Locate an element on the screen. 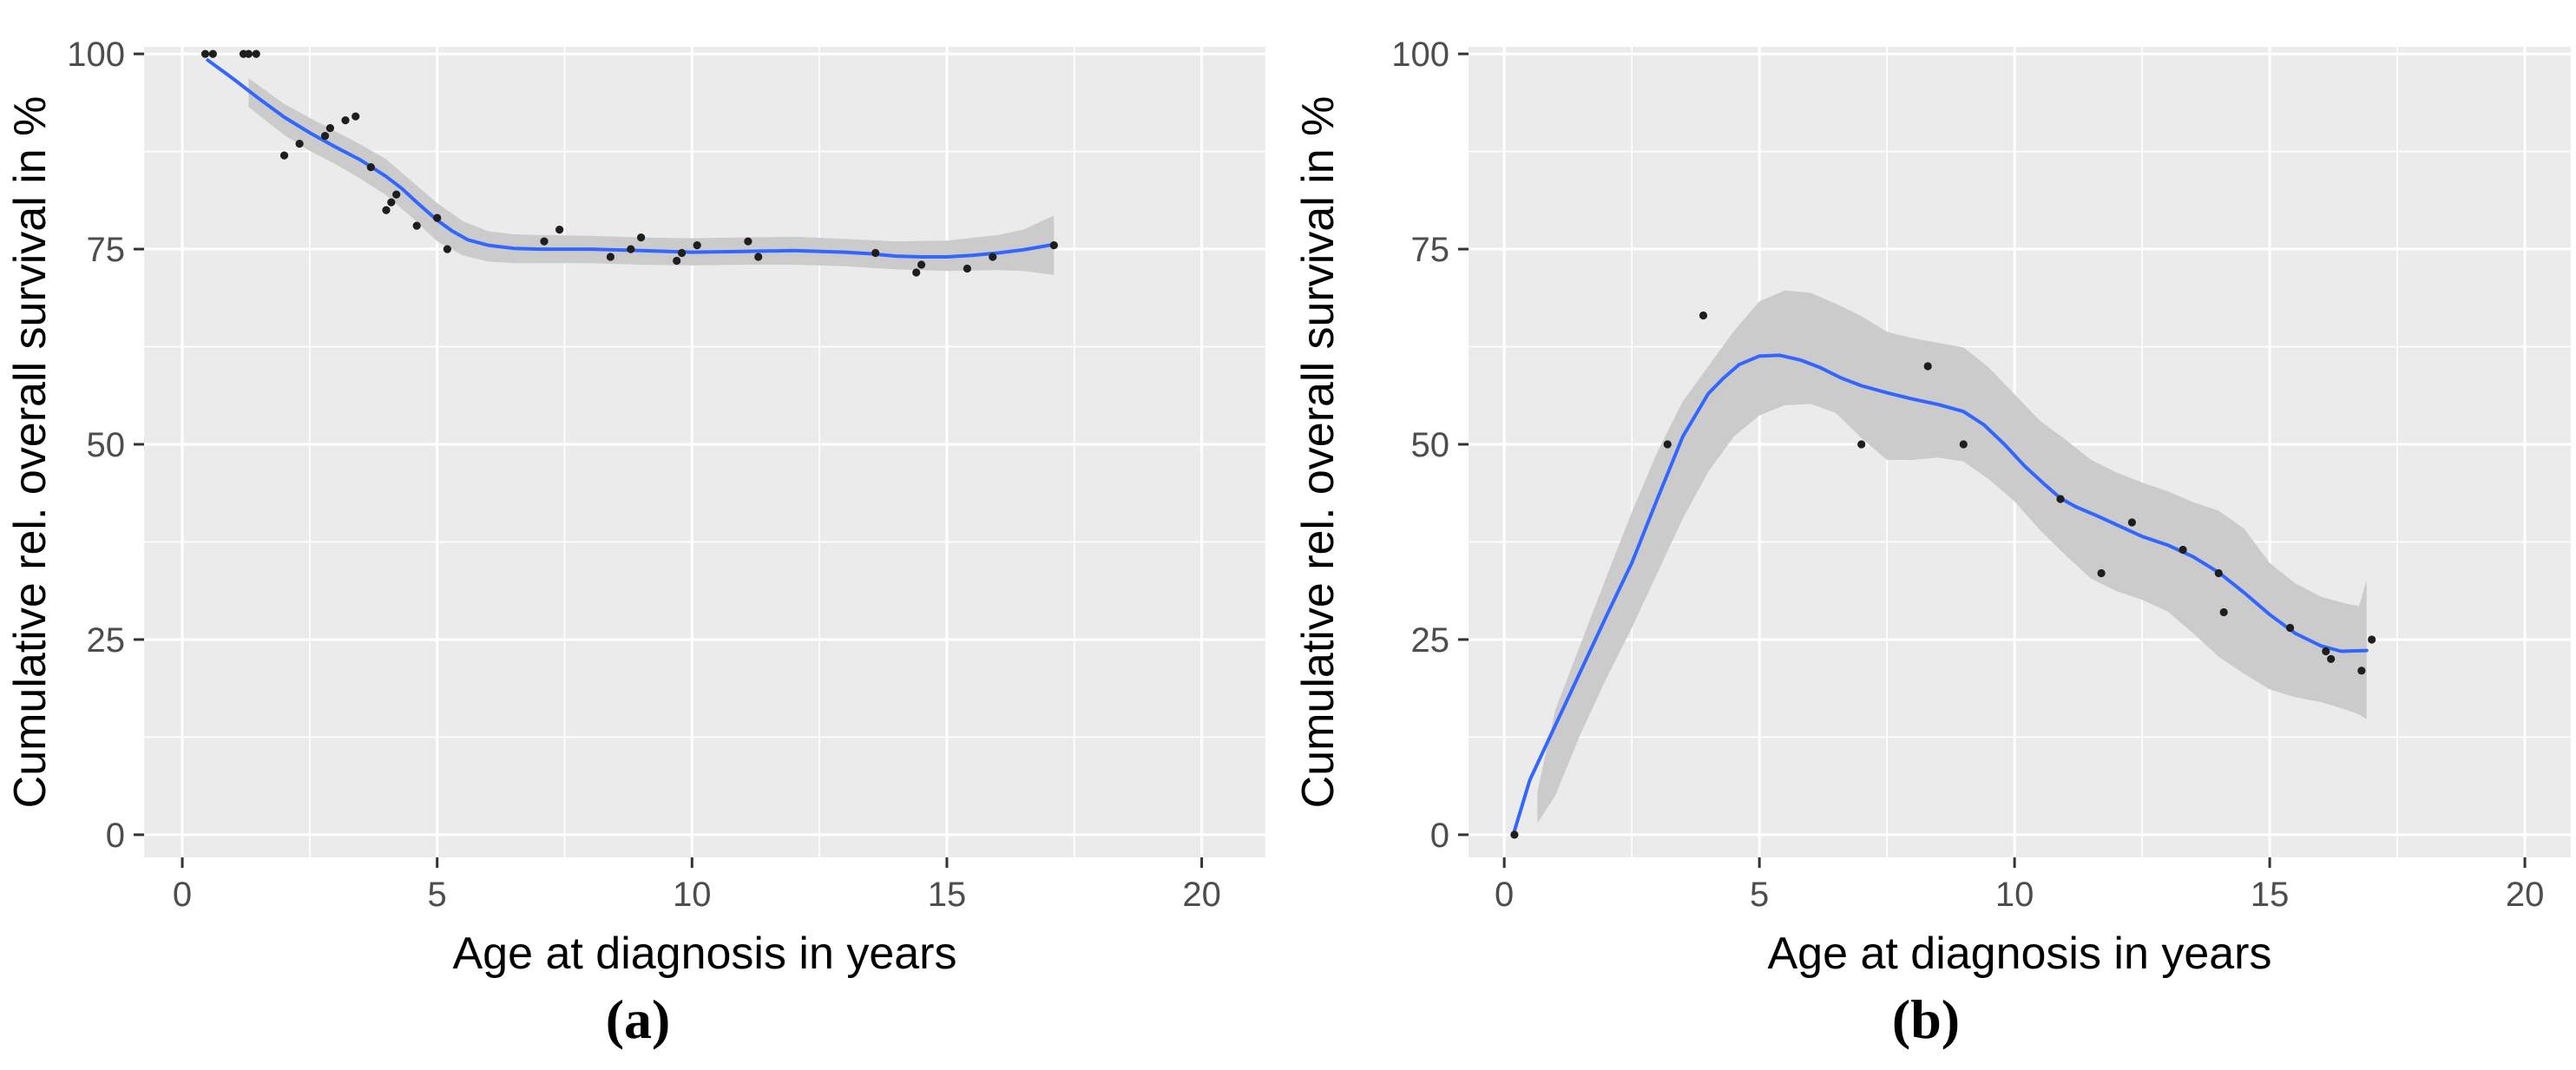 The image size is (2576, 1070). panel-caption: (a) is located at coordinates (638, 1019).